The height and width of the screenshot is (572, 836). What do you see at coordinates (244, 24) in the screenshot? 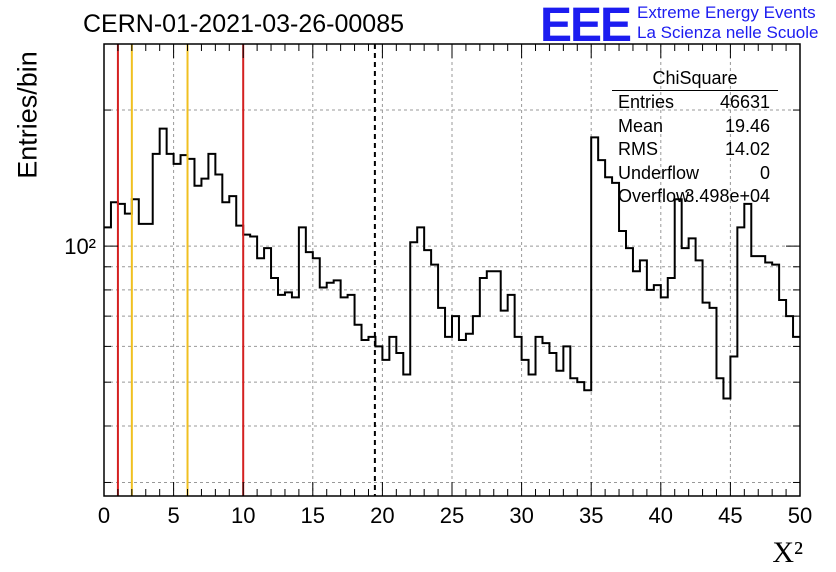
I see `run-title: CERN-01-2021-03-26-00085` at bounding box center [244, 24].